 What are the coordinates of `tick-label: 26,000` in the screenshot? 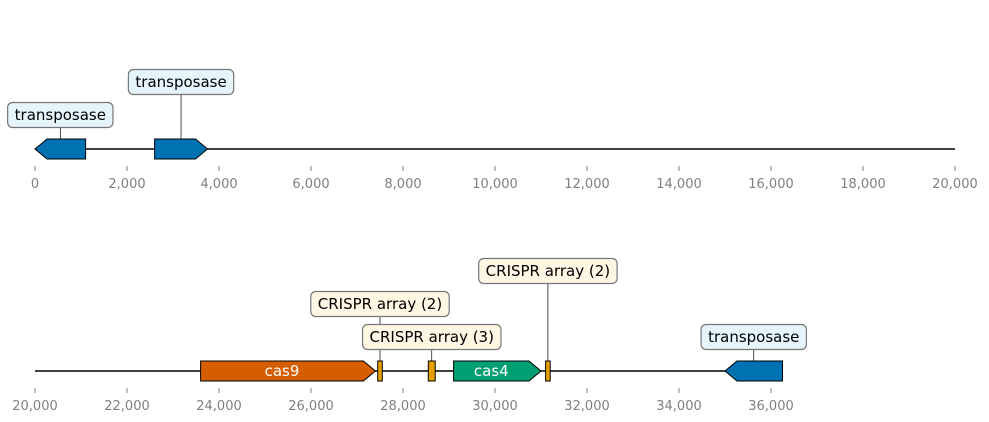 It's located at (311, 406).